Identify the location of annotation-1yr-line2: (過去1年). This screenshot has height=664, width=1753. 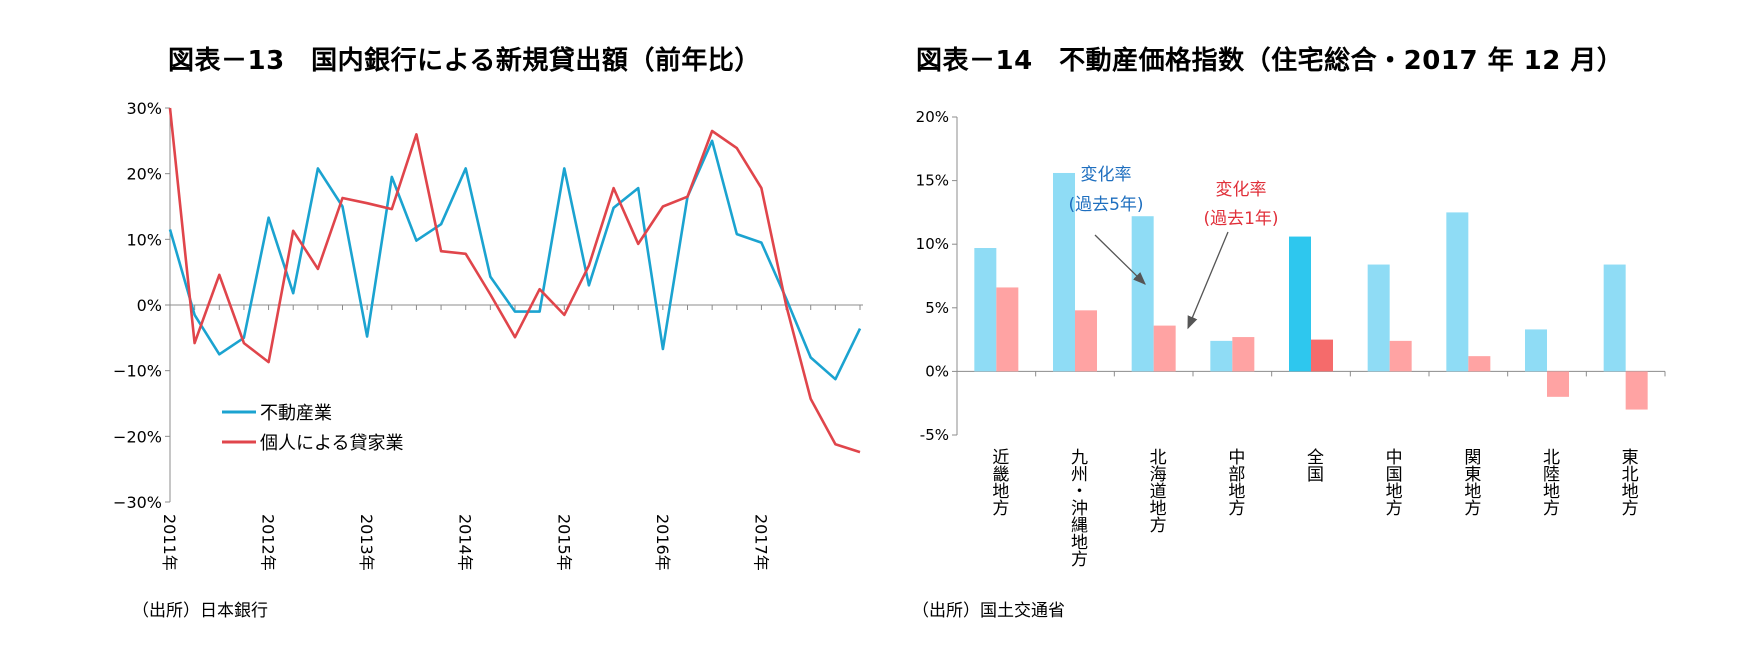
(1240, 219).